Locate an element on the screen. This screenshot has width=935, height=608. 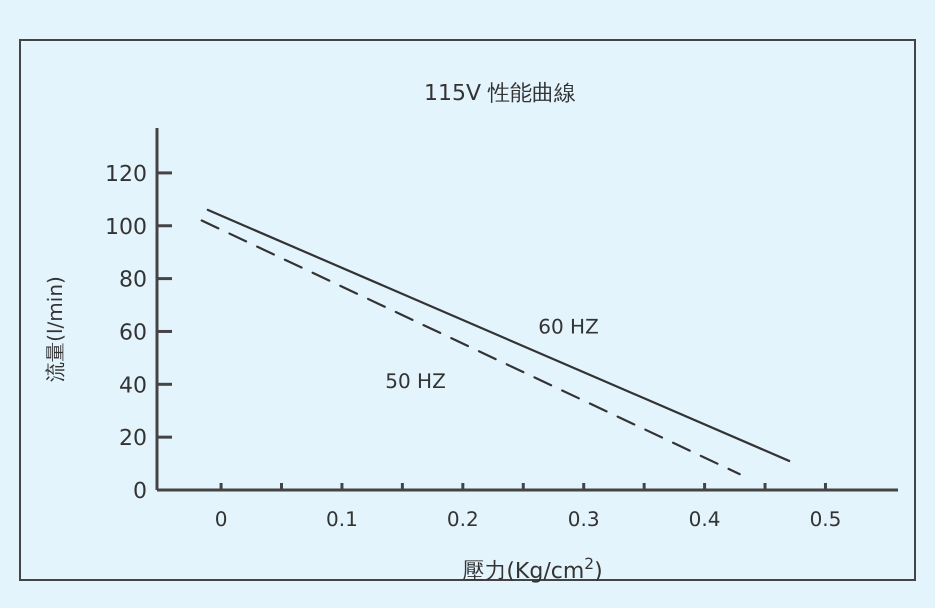
x-tick-label: 0 is located at coordinates (221, 519).